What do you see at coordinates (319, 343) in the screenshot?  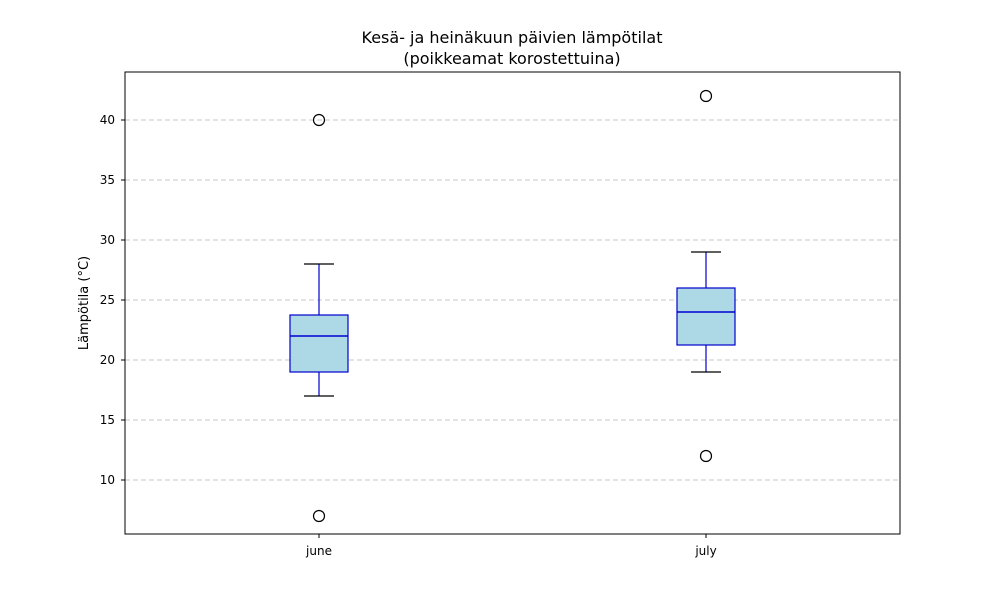 I see `box-body-june` at bounding box center [319, 343].